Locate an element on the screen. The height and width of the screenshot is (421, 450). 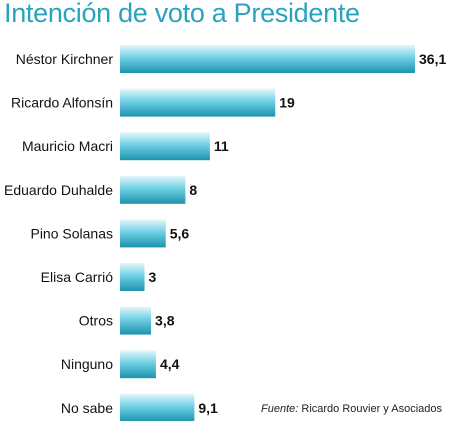
source-note: Fuente: Ricardo Rouvier y Asociados is located at coordinates (351, 409).